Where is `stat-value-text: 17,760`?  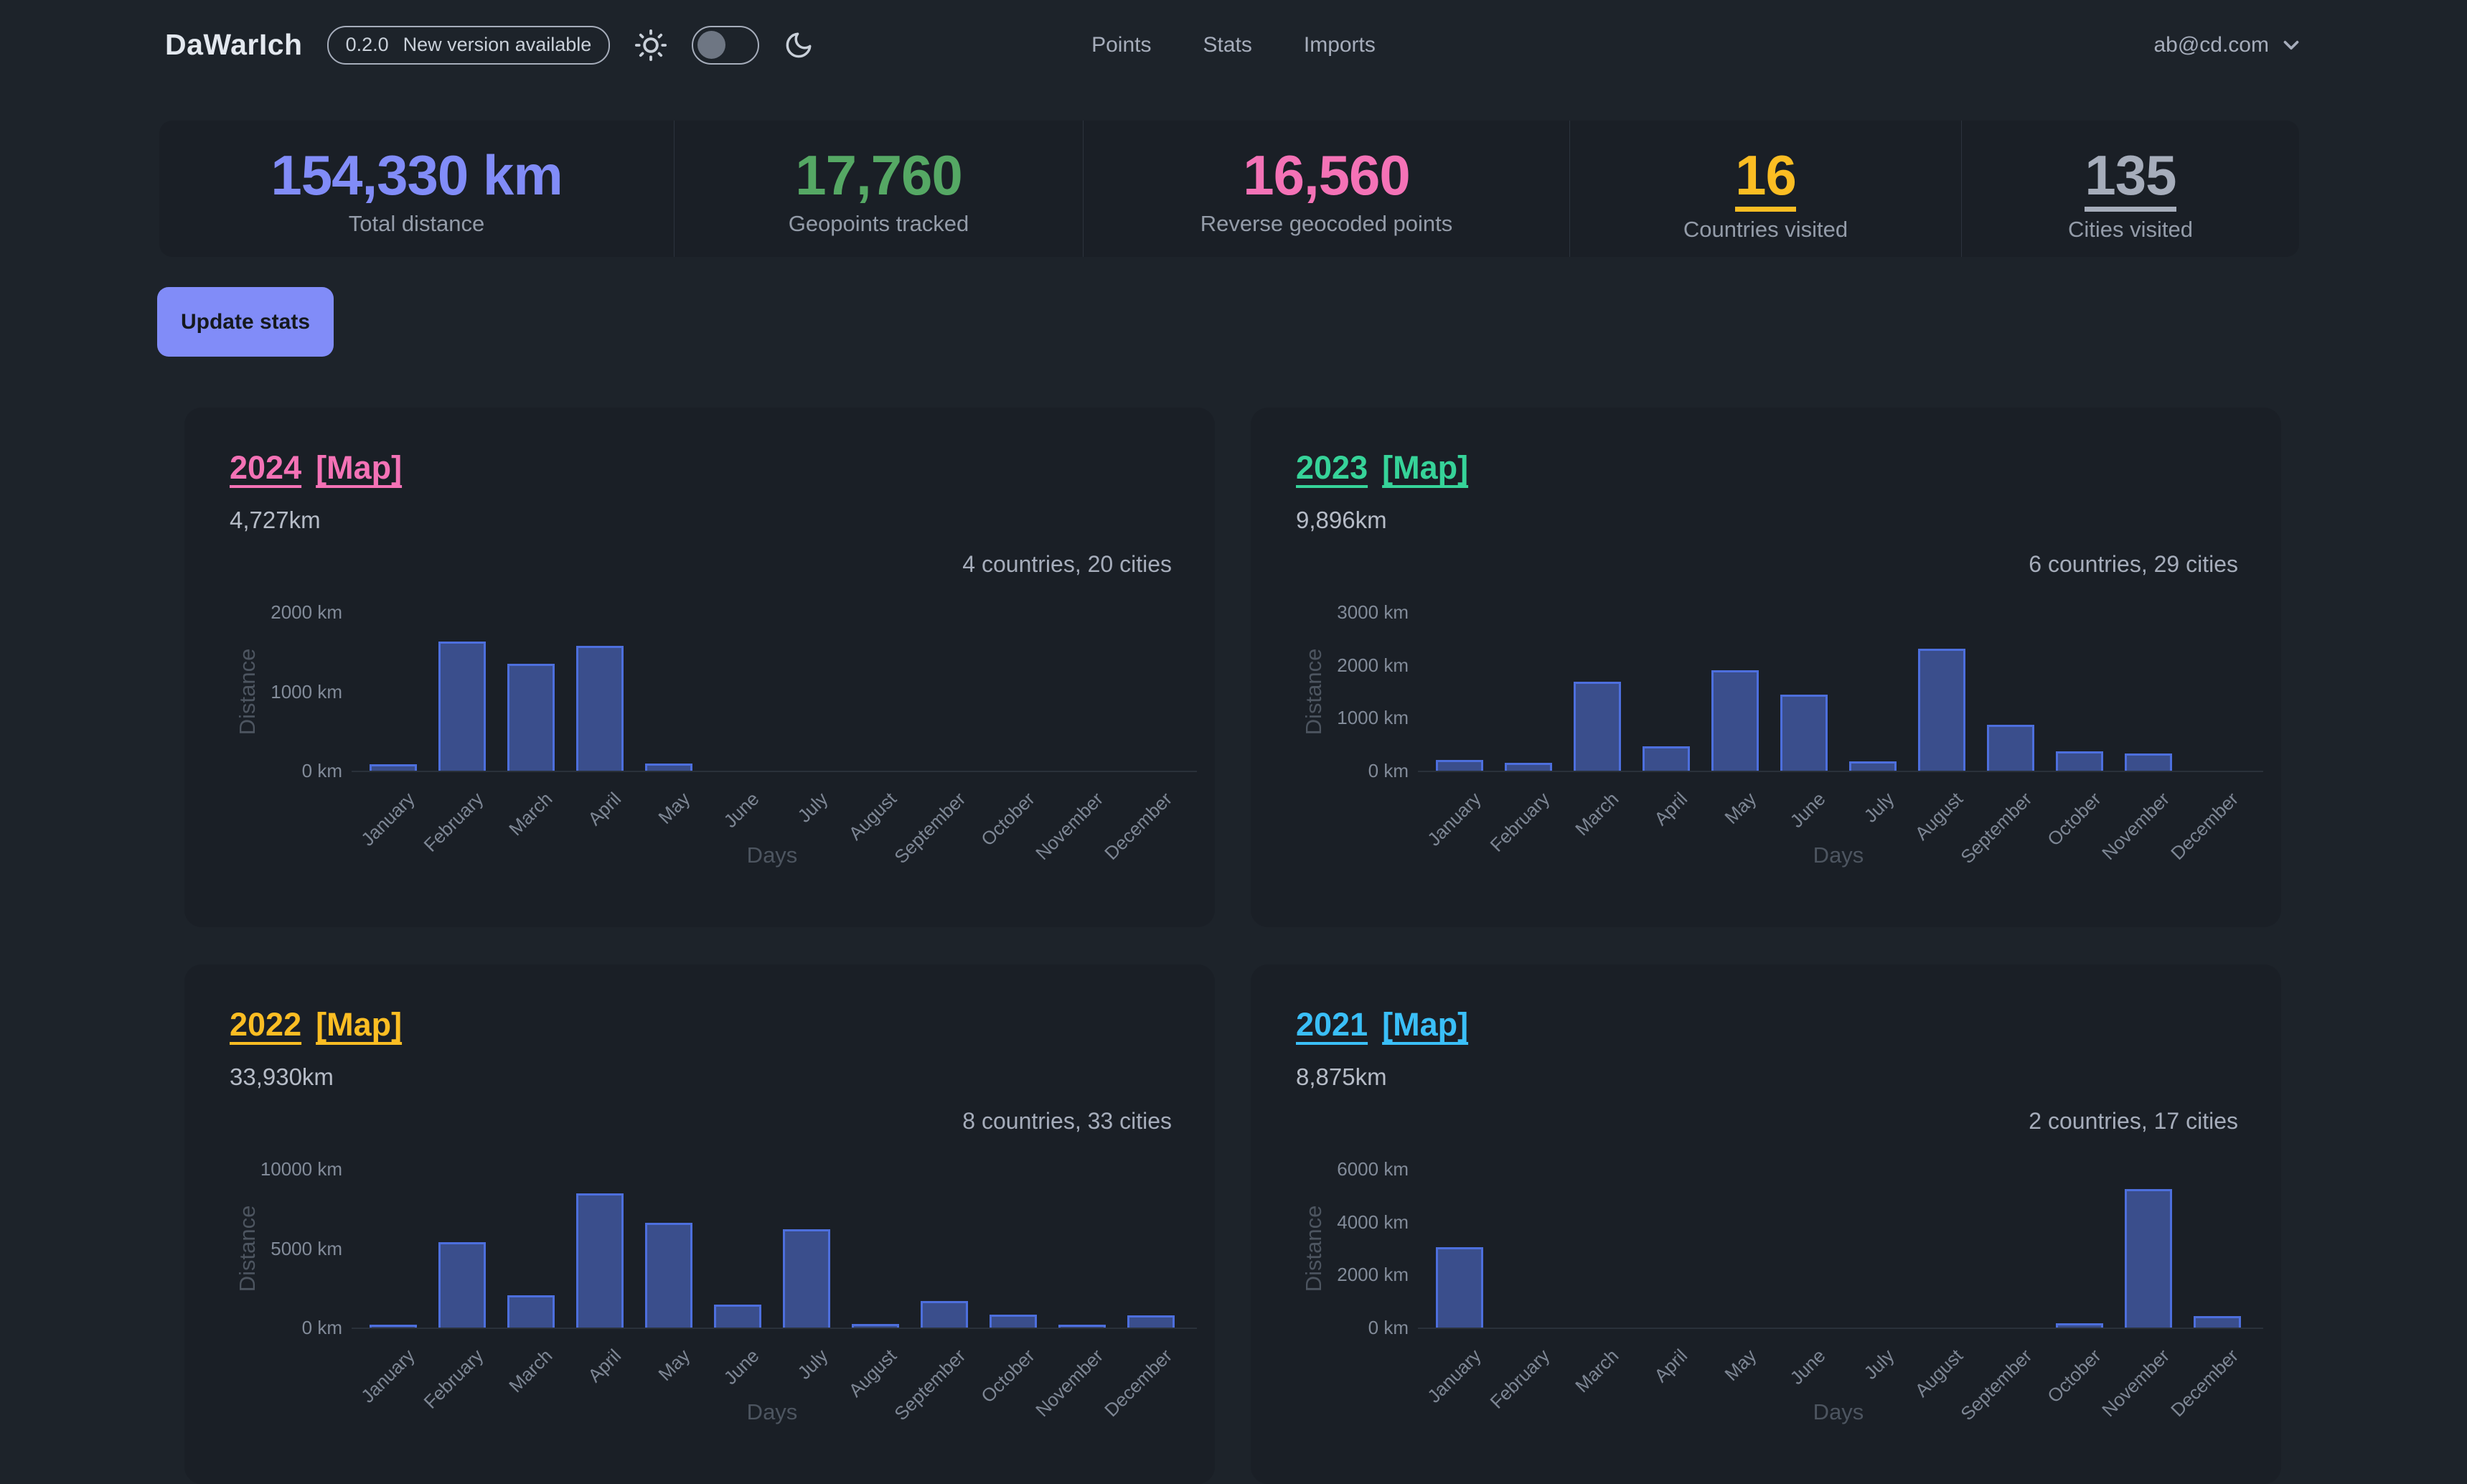 stat-value-text: 17,760 is located at coordinates (879, 175).